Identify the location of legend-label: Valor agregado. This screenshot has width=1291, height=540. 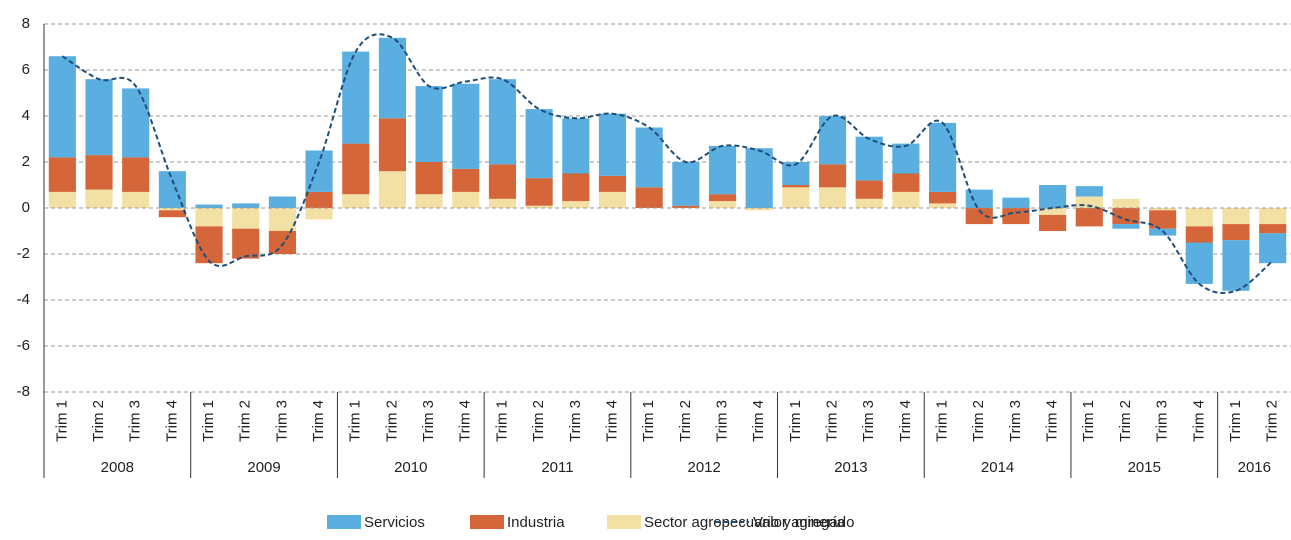
(803, 522).